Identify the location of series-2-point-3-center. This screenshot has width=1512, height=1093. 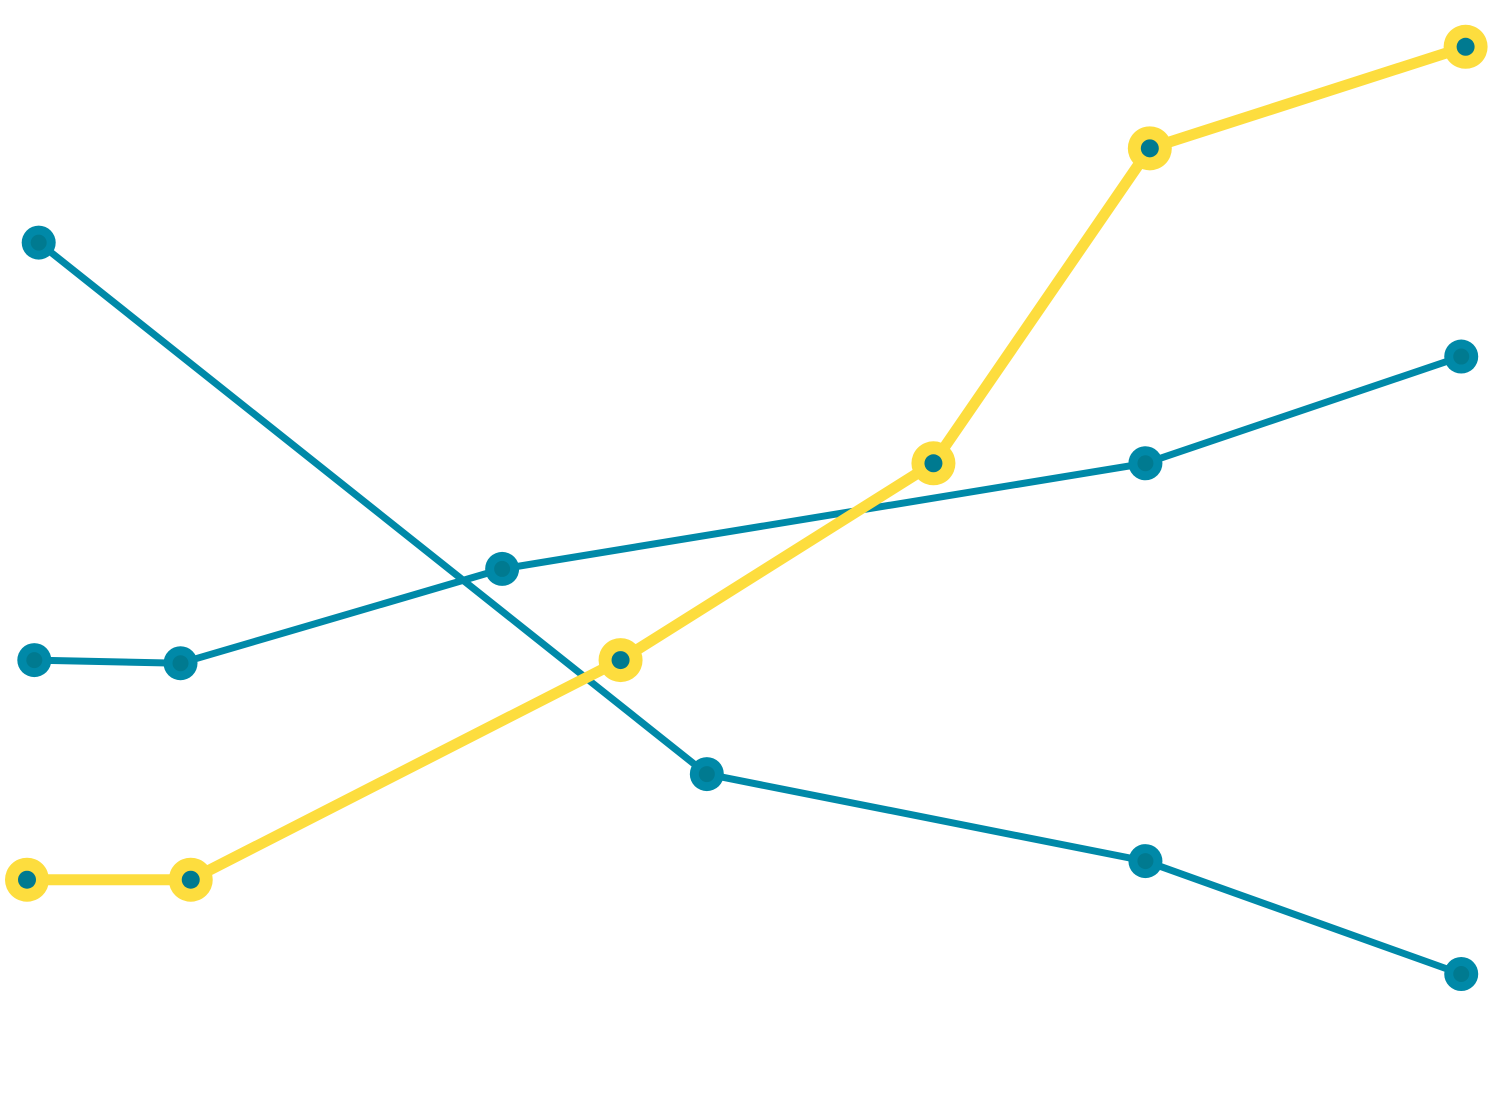
(502, 568).